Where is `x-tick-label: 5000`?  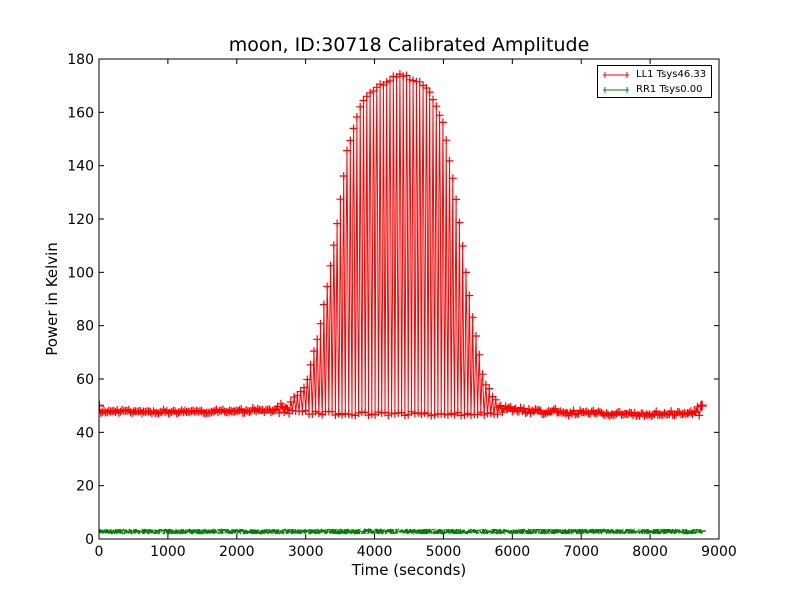
x-tick-label: 5000 is located at coordinates (444, 552).